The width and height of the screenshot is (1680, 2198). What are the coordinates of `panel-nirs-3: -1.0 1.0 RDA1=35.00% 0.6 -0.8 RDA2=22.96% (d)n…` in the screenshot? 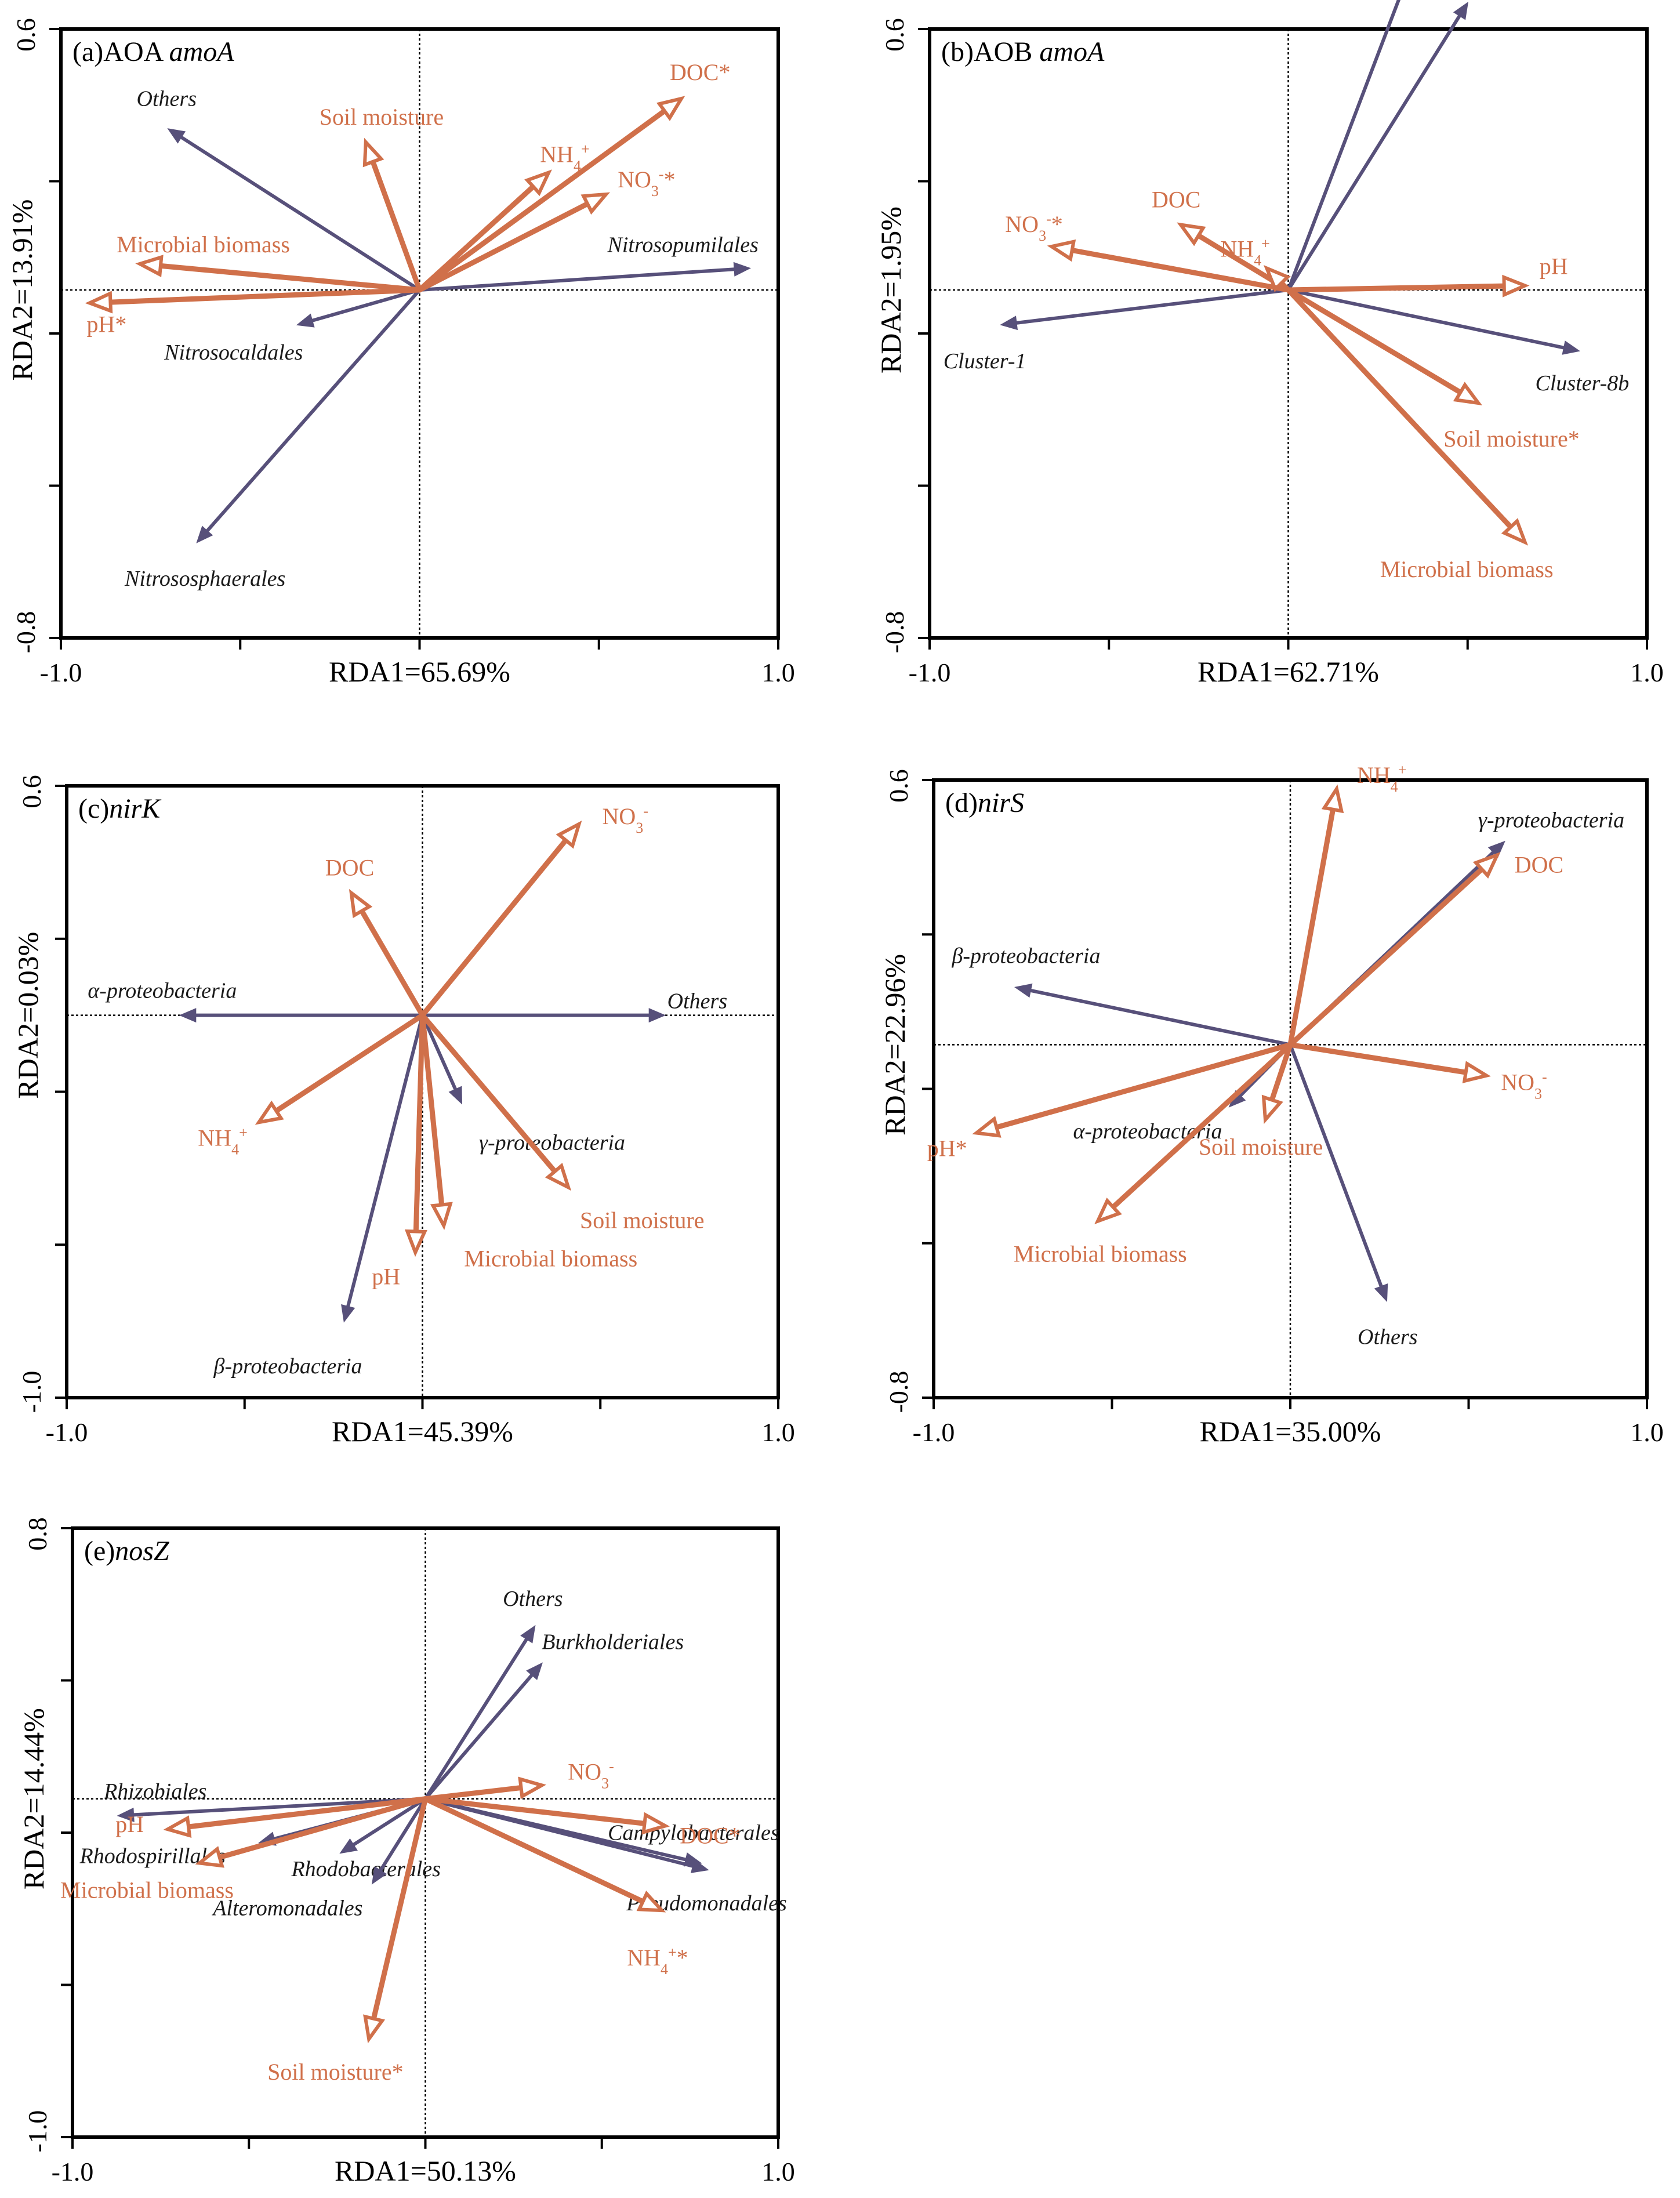 It's located at (1271, 1104).